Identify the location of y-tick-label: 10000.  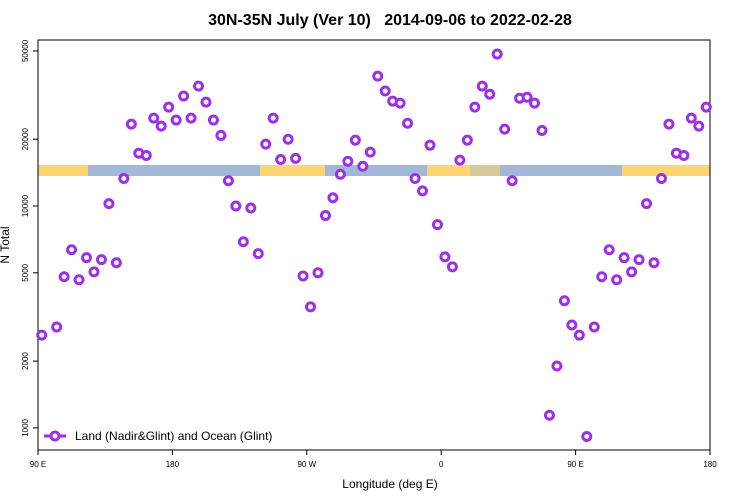
(25, 205).